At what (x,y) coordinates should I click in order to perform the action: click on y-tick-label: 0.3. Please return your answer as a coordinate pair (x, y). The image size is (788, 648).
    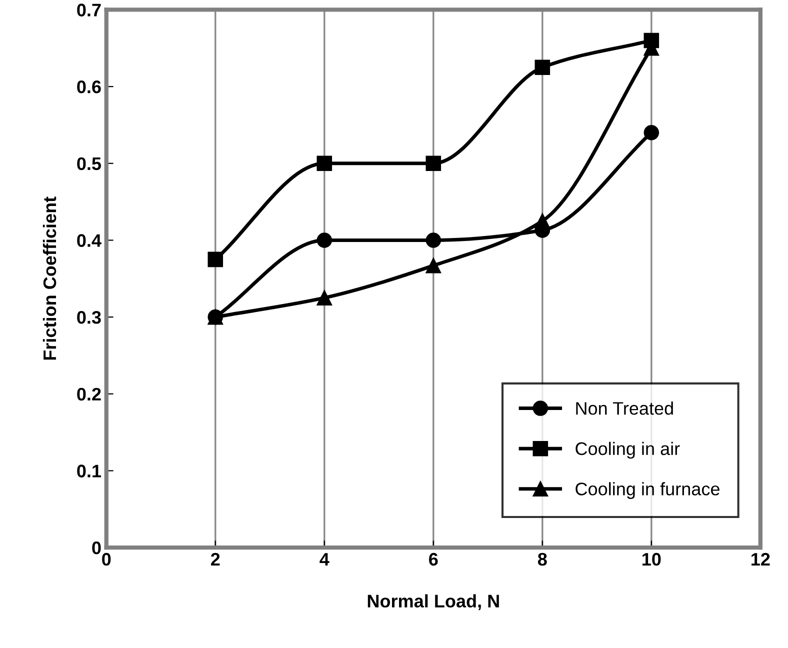
    Looking at the image, I should click on (89, 317).